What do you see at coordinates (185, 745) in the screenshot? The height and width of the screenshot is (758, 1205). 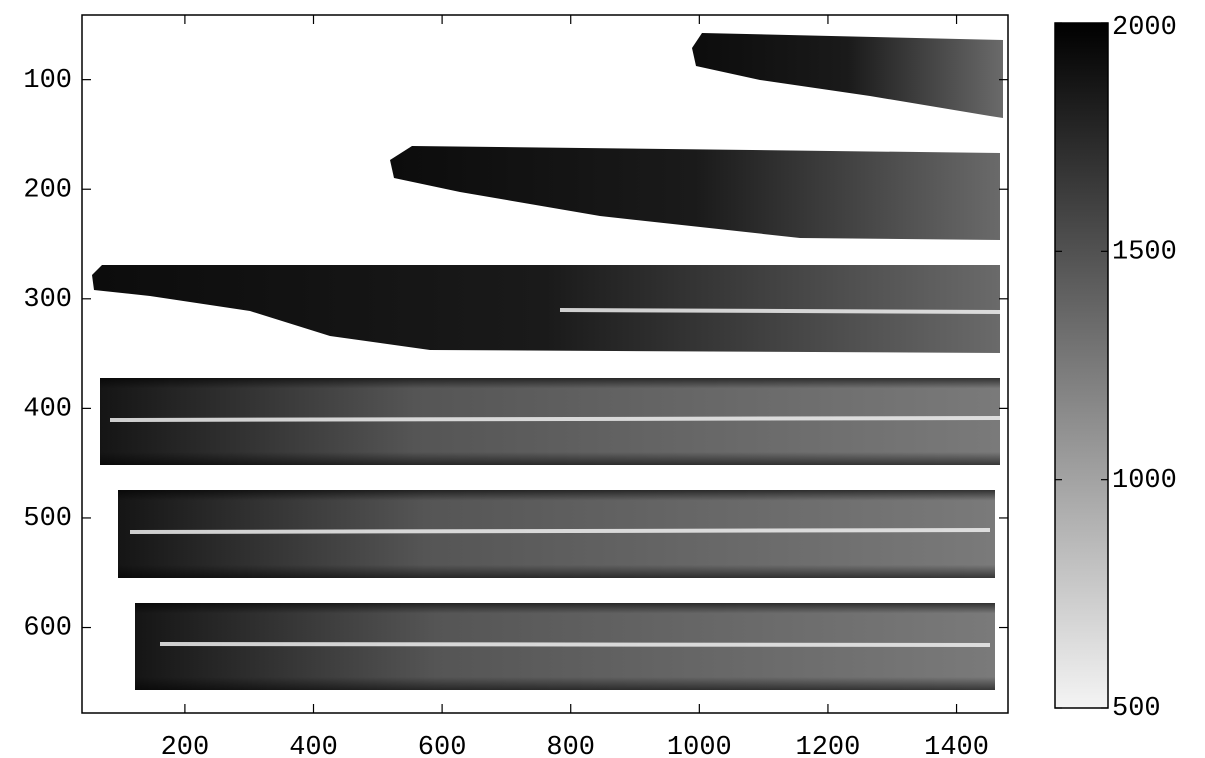 I see `x-tick-label: 200` at bounding box center [185, 745].